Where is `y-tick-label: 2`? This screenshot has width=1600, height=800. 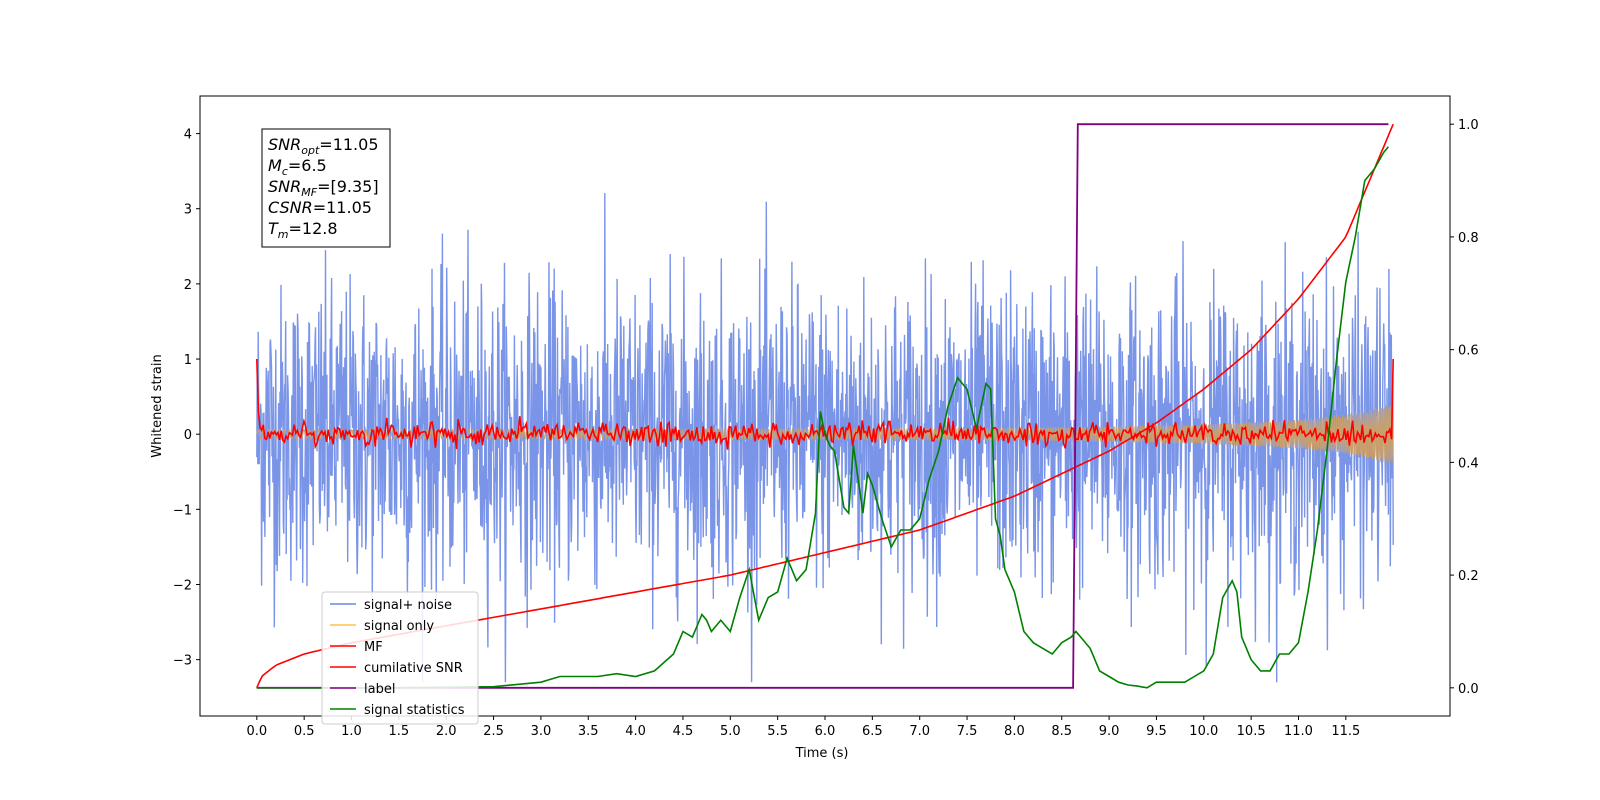
y-tick-label: 2 is located at coordinates (188, 285).